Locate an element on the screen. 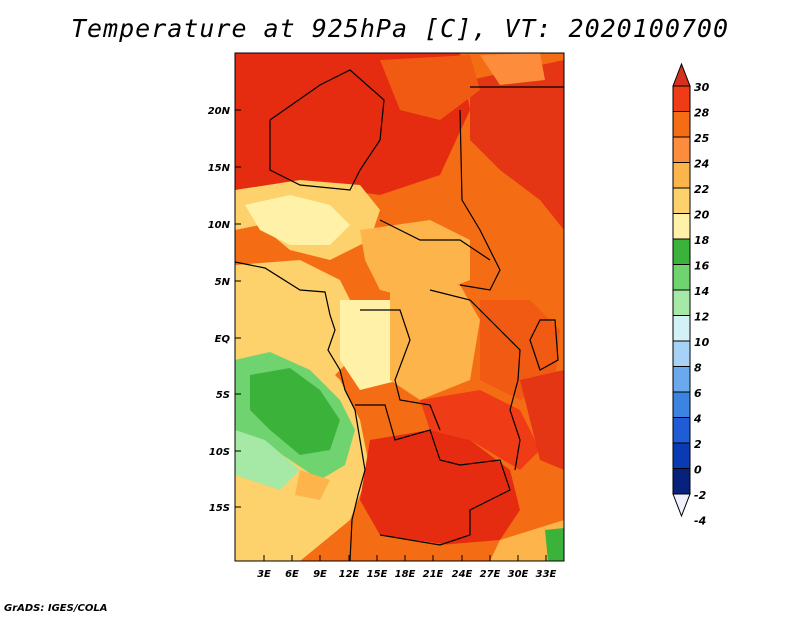  colorbar-label: 2 is located at coordinates (698, 444).